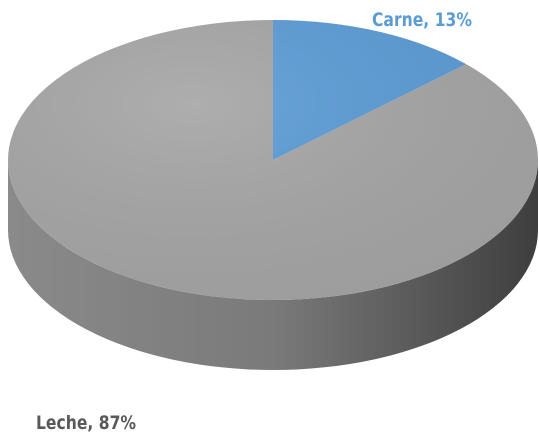  Describe the element at coordinates (422, 20) in the screenshot. I see `data-label-carne: Carne, 13%` at that location.